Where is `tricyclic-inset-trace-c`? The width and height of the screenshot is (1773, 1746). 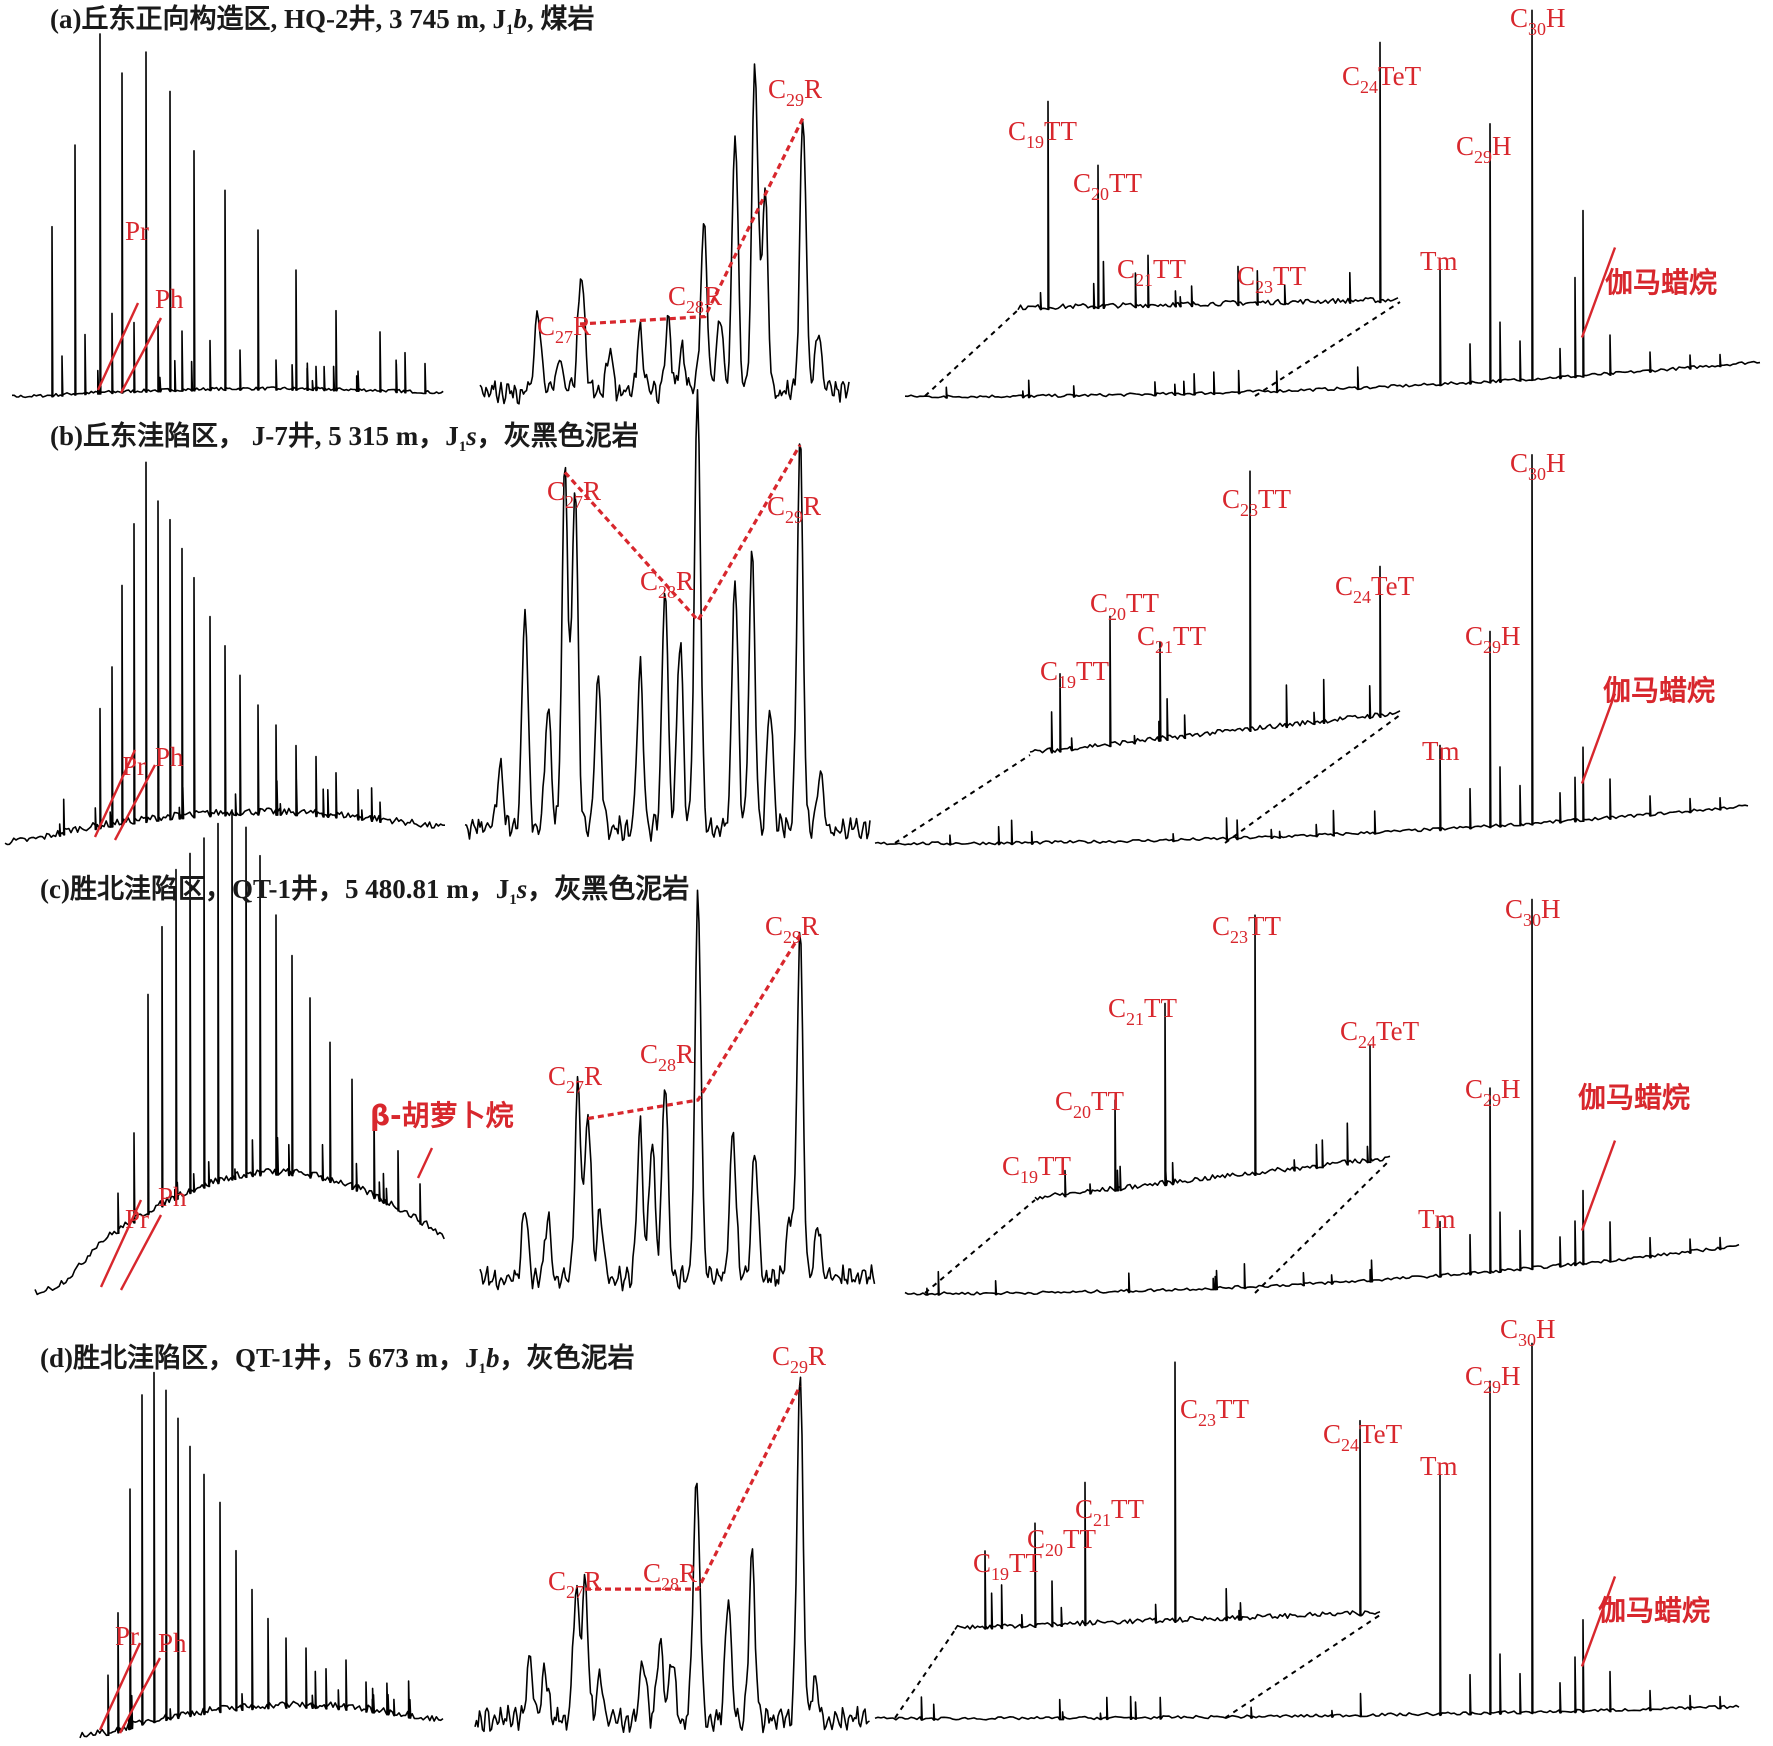
tricyclic-inset-trace-c is located at coordinates (1212, 1057).